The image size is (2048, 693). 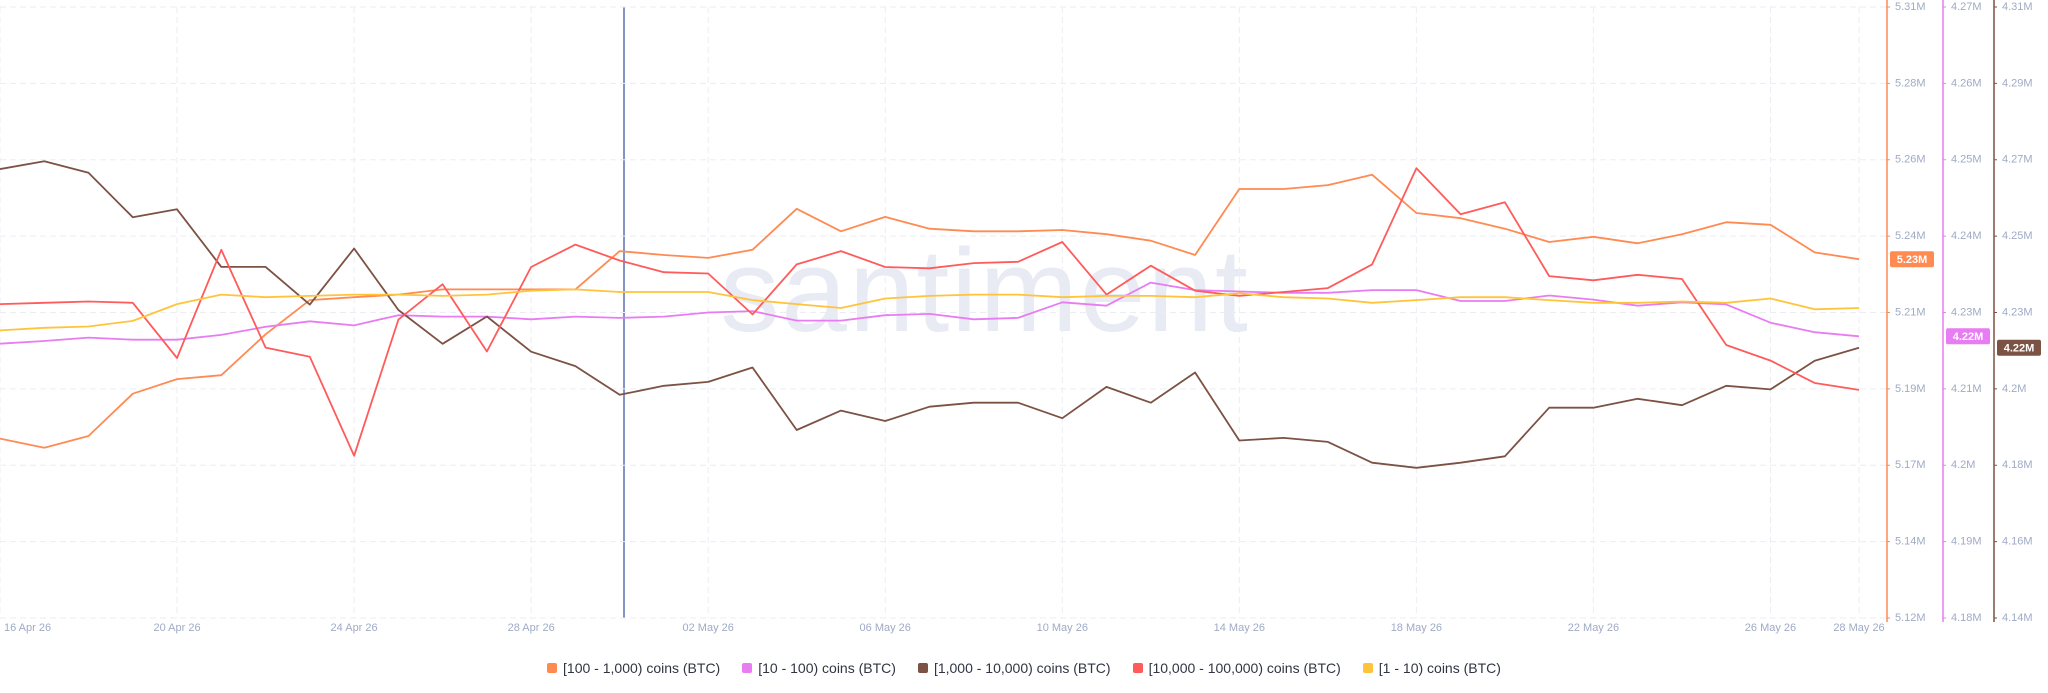 What do you see at coordinates (1910, 160) in the screenshot?
I see `y-tick-label: 5.26M` at bounding box center [1910, 160].